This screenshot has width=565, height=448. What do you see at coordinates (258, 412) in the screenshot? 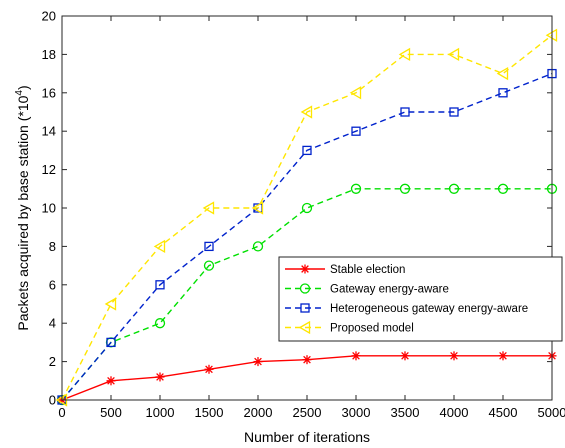
I see `x-tick-label: 2000` at bounding box center [258, 412].